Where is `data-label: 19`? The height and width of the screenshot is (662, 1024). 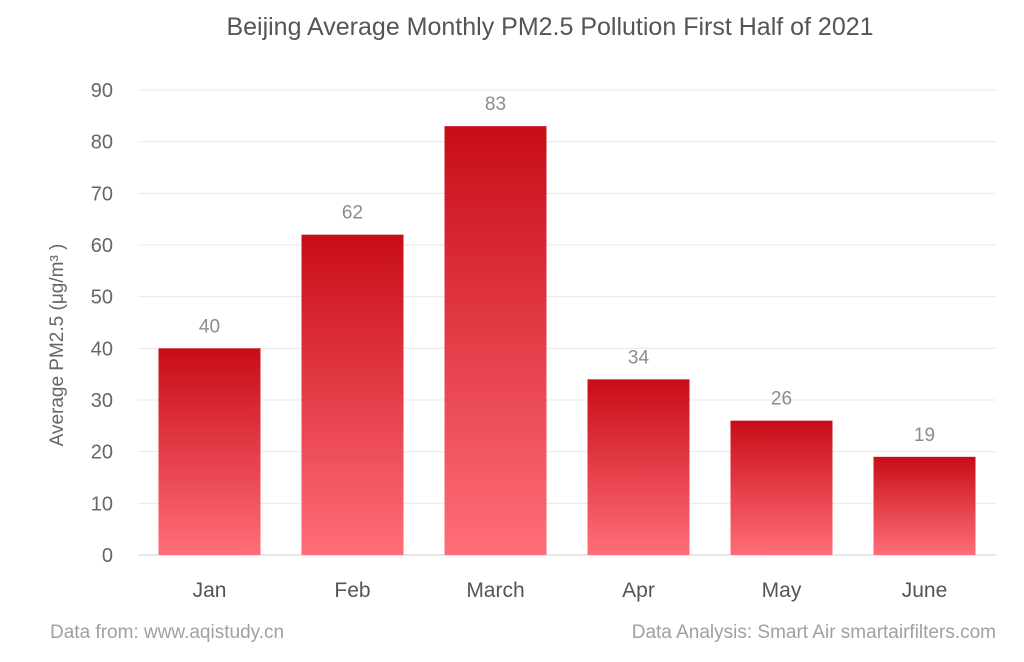
data-label: 19 is located at coordinates (924, 435).